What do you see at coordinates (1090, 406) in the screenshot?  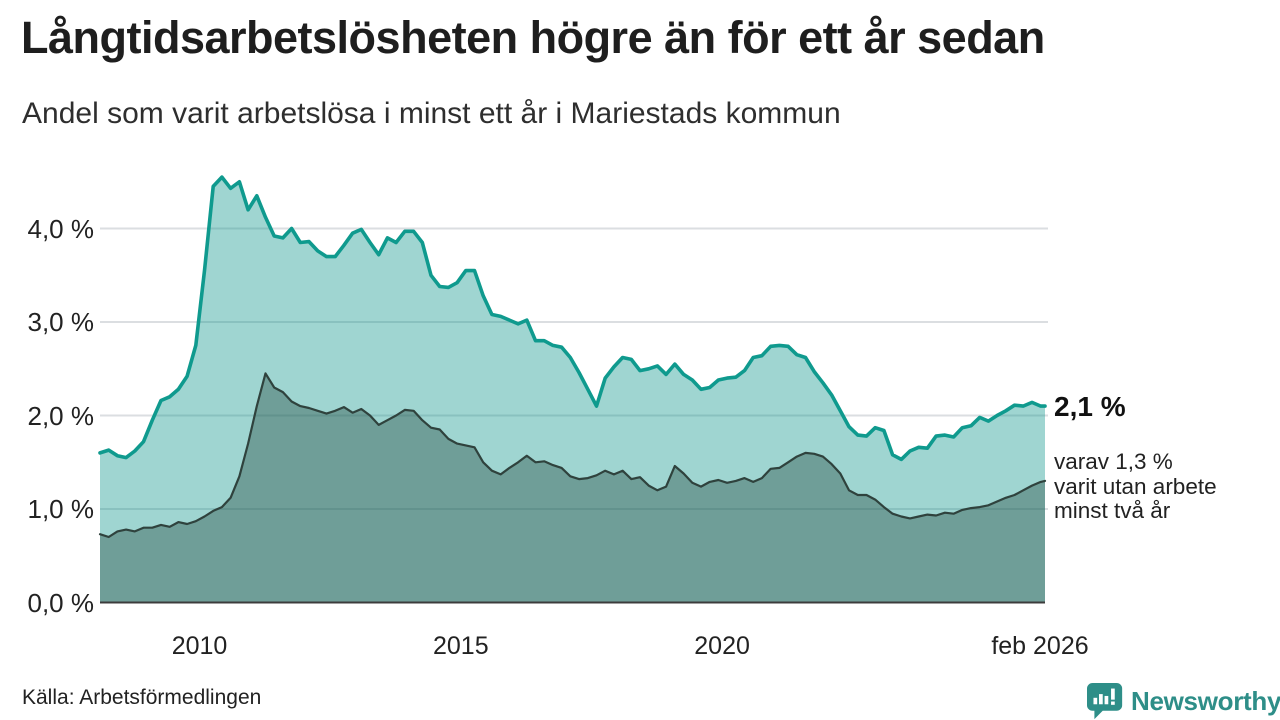 I see `end-value-label: 2,1 %` at bounding box center [1090, 406].